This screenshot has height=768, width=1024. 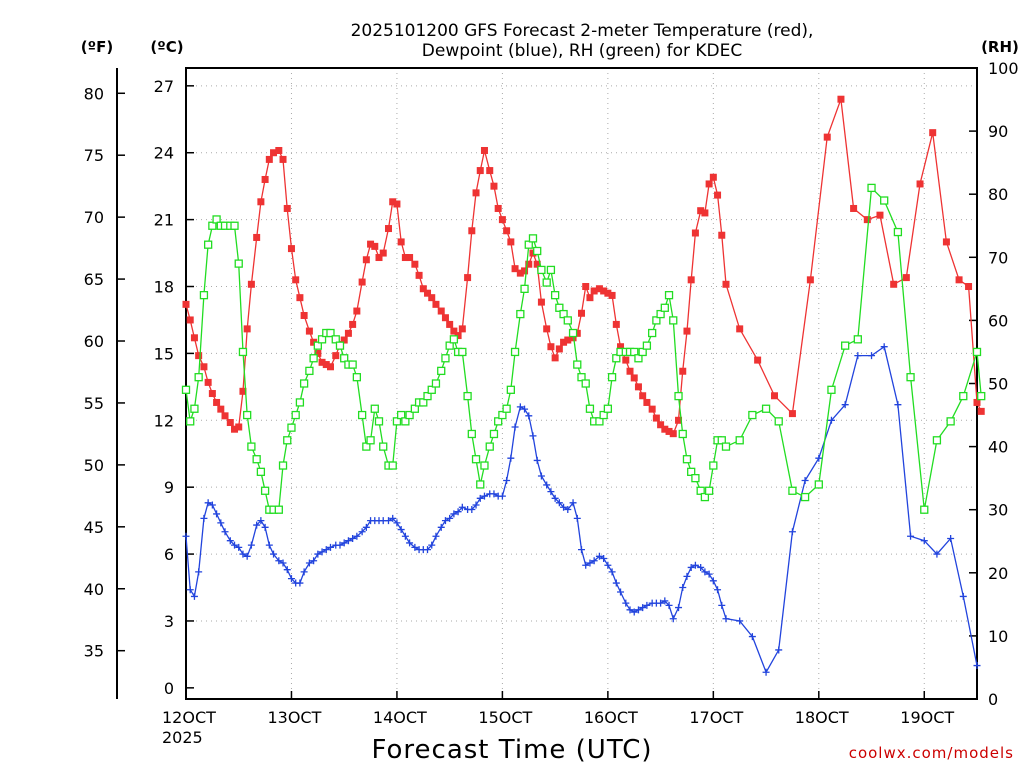 What do you see at coordinates (169, 621) in the screenshot?
I see `celsius-tick-label: 3` at bounding box center [169, 621].